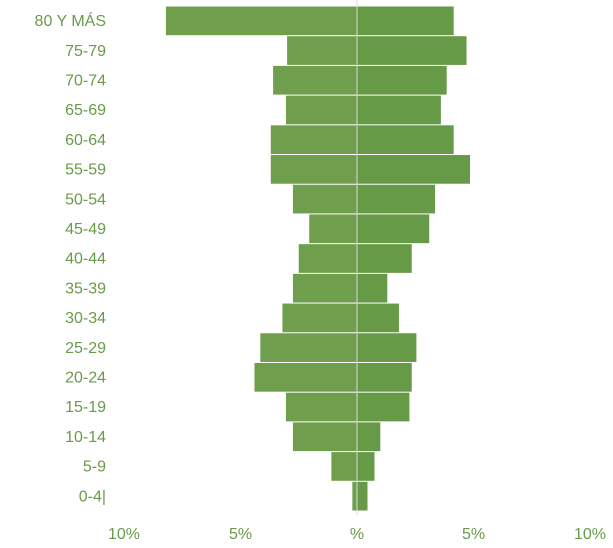 This screenshot has width=613, height=548. What do you see at coordinates (85, 437) in the screenshot?
I see `y-tick-label: 10-14` at bounding box center [85, 437].